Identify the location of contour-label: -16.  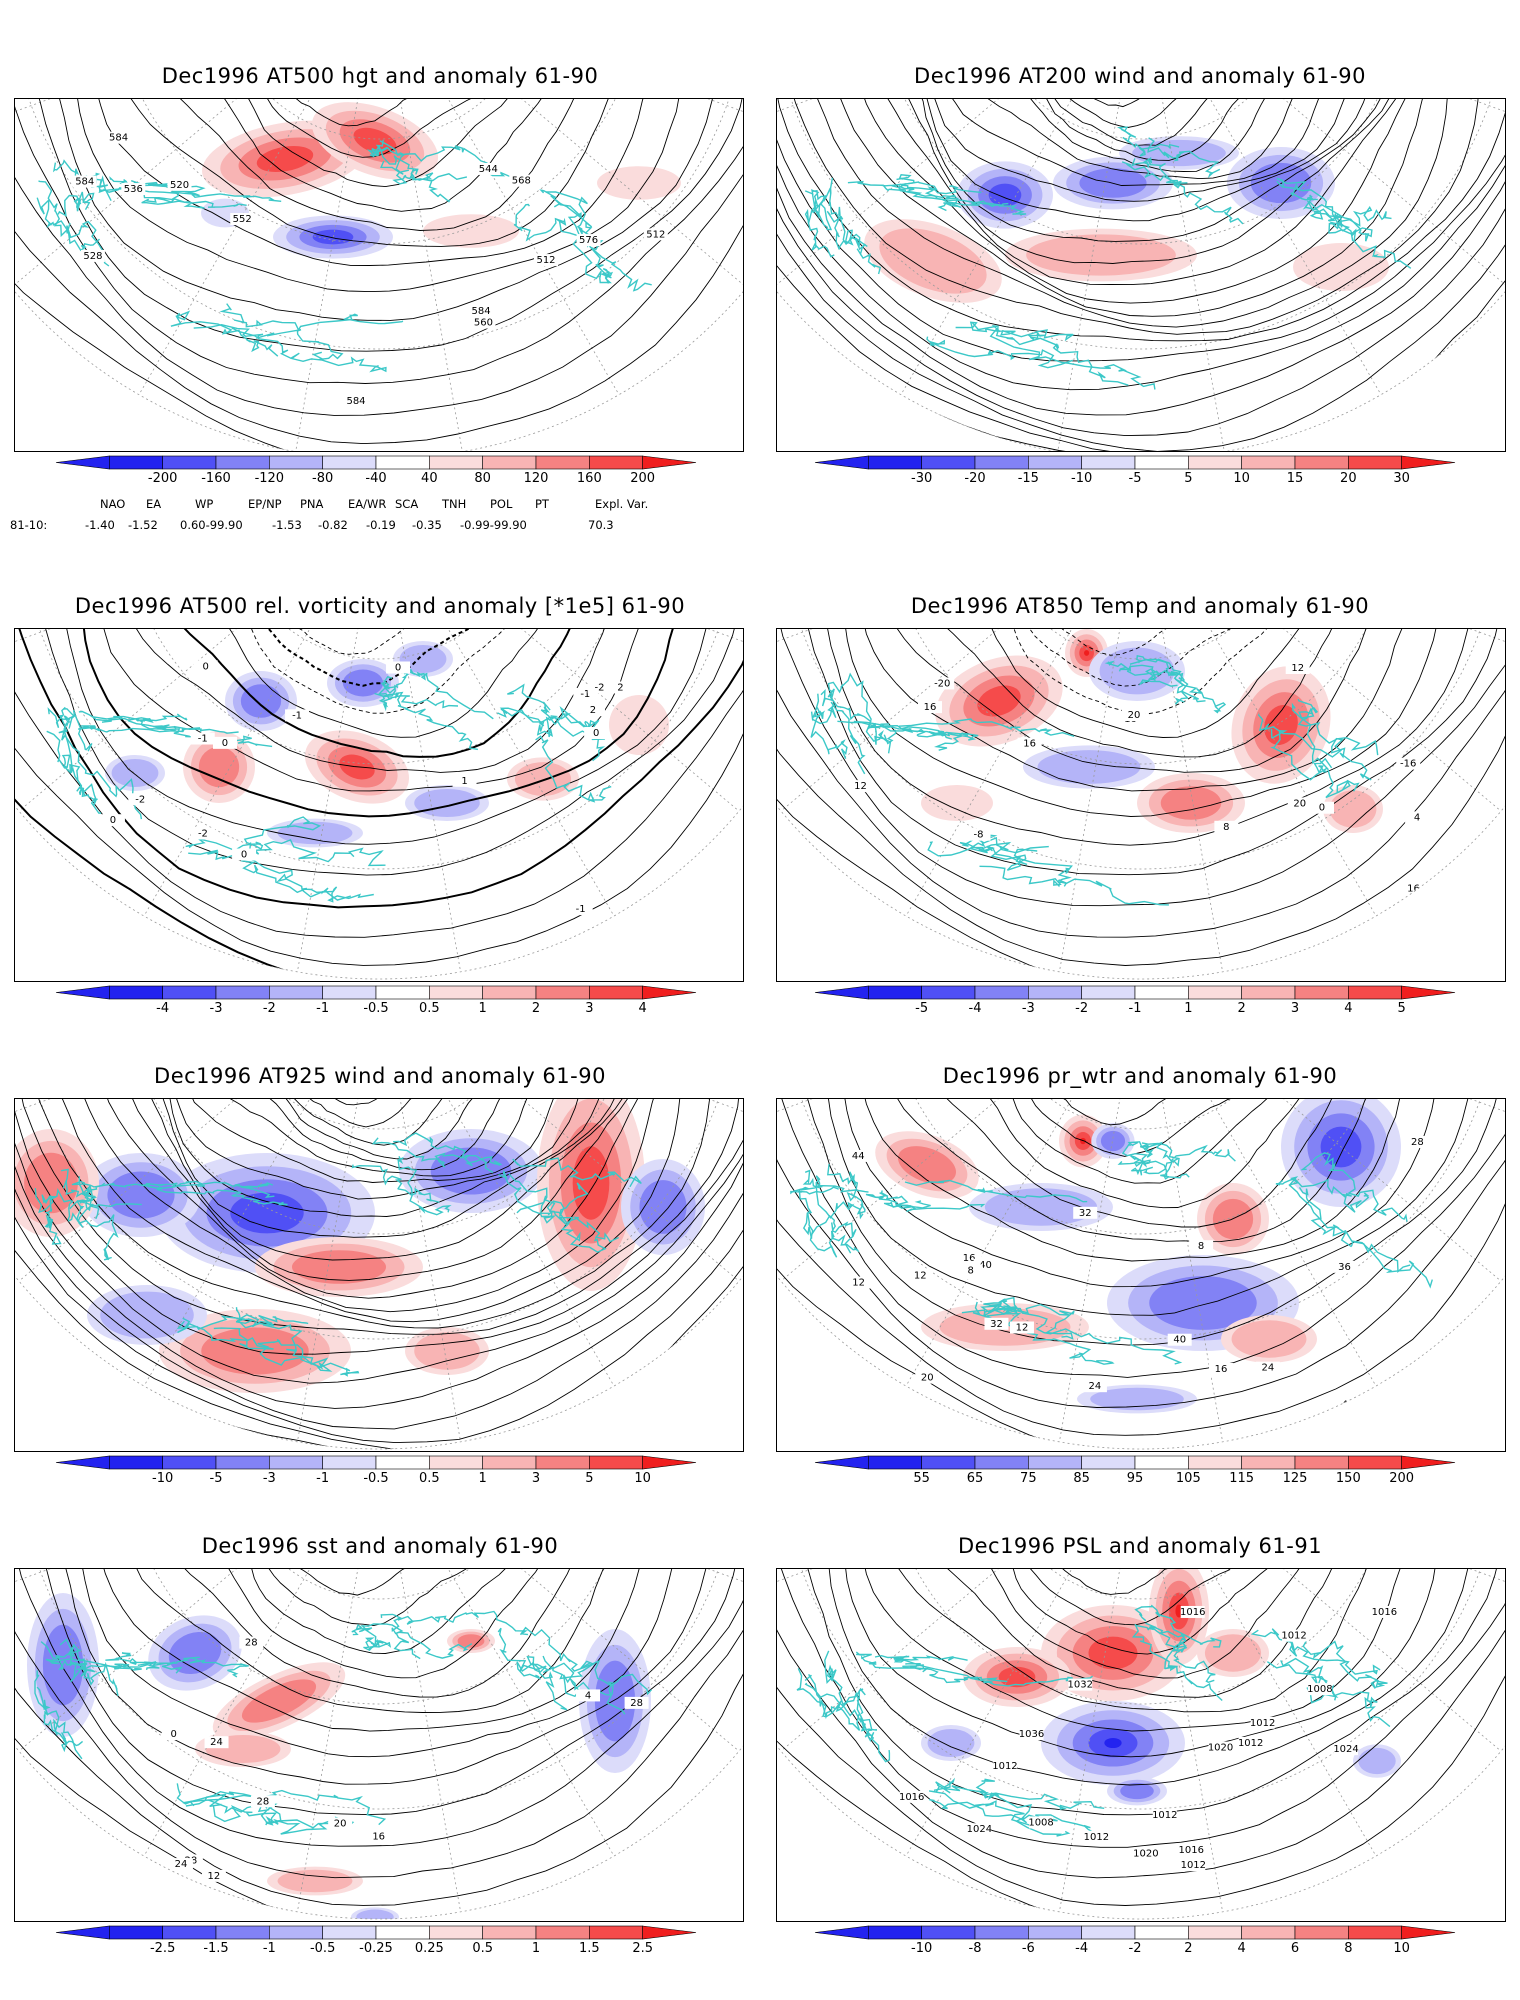
(1408, 764).